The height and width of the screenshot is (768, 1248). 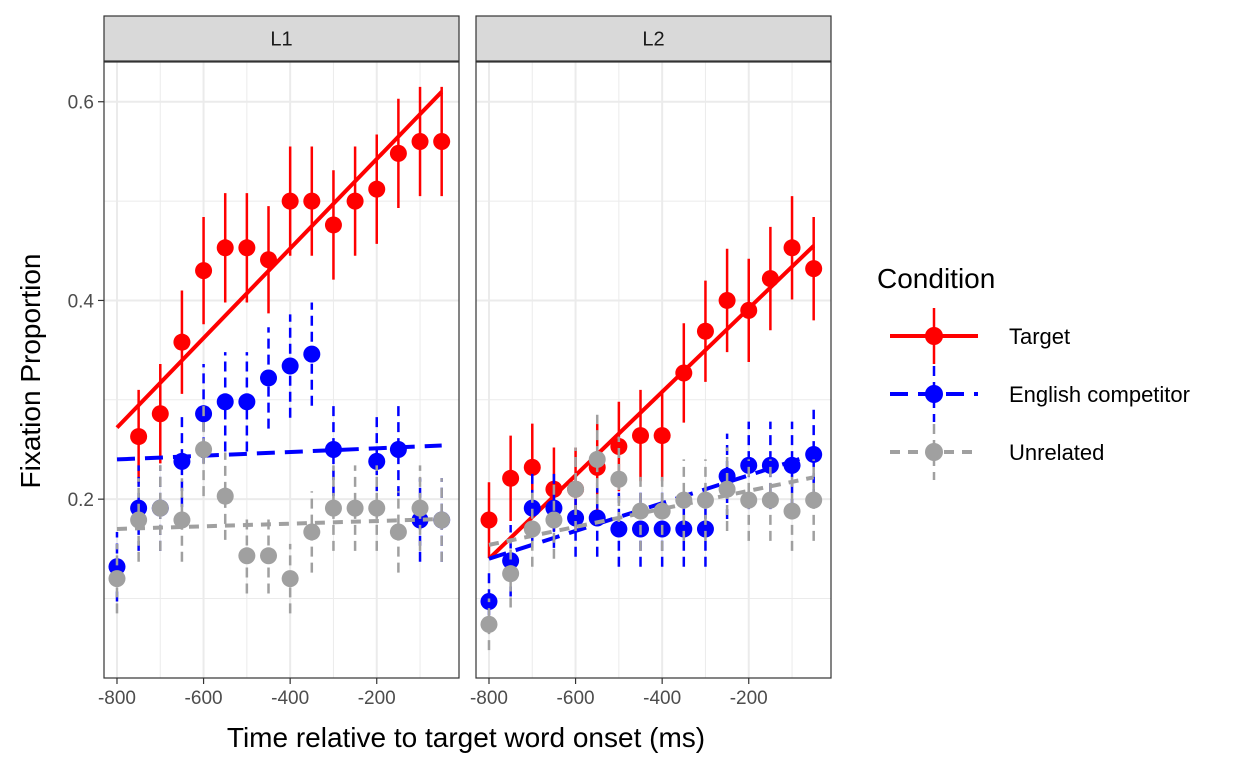 I want to click on facet-strip-label: L2, so click(x=653, y=40).